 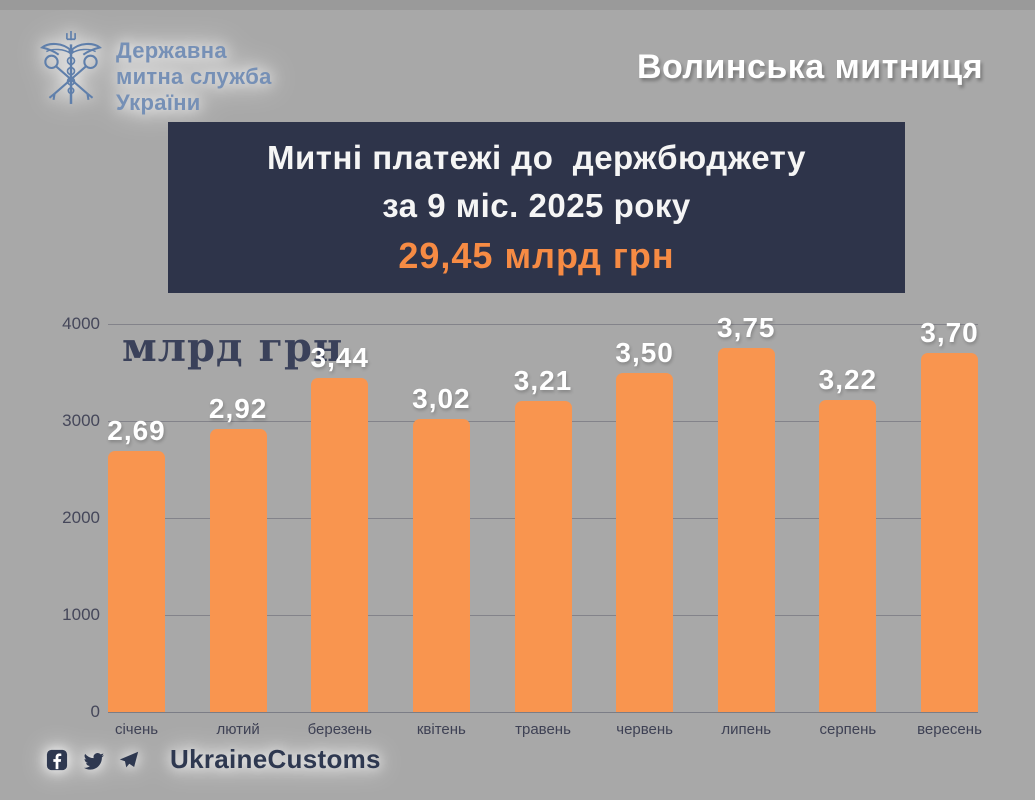 I want to click on title-line-2: за 9 міс. 2025 року, so click(x=536, y=205).